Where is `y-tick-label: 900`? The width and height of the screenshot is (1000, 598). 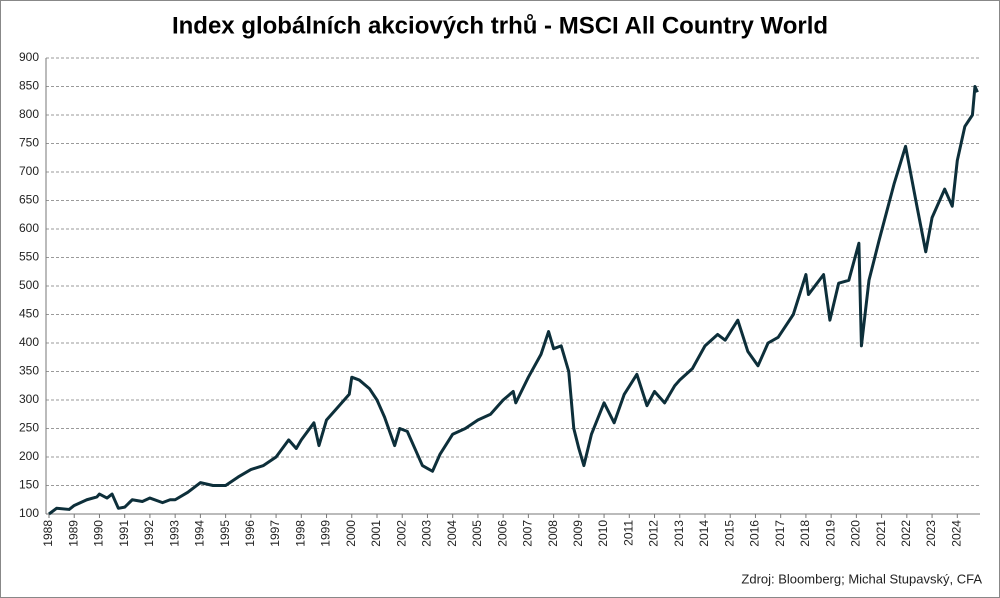
y-tick-label: 900 is located at coordinates (29, 57).